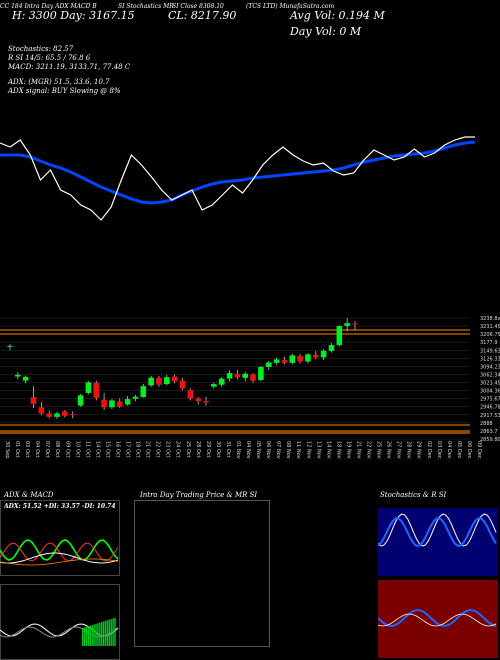  I want to click on x-tick-label: 04 Dec, so click(449, 450).